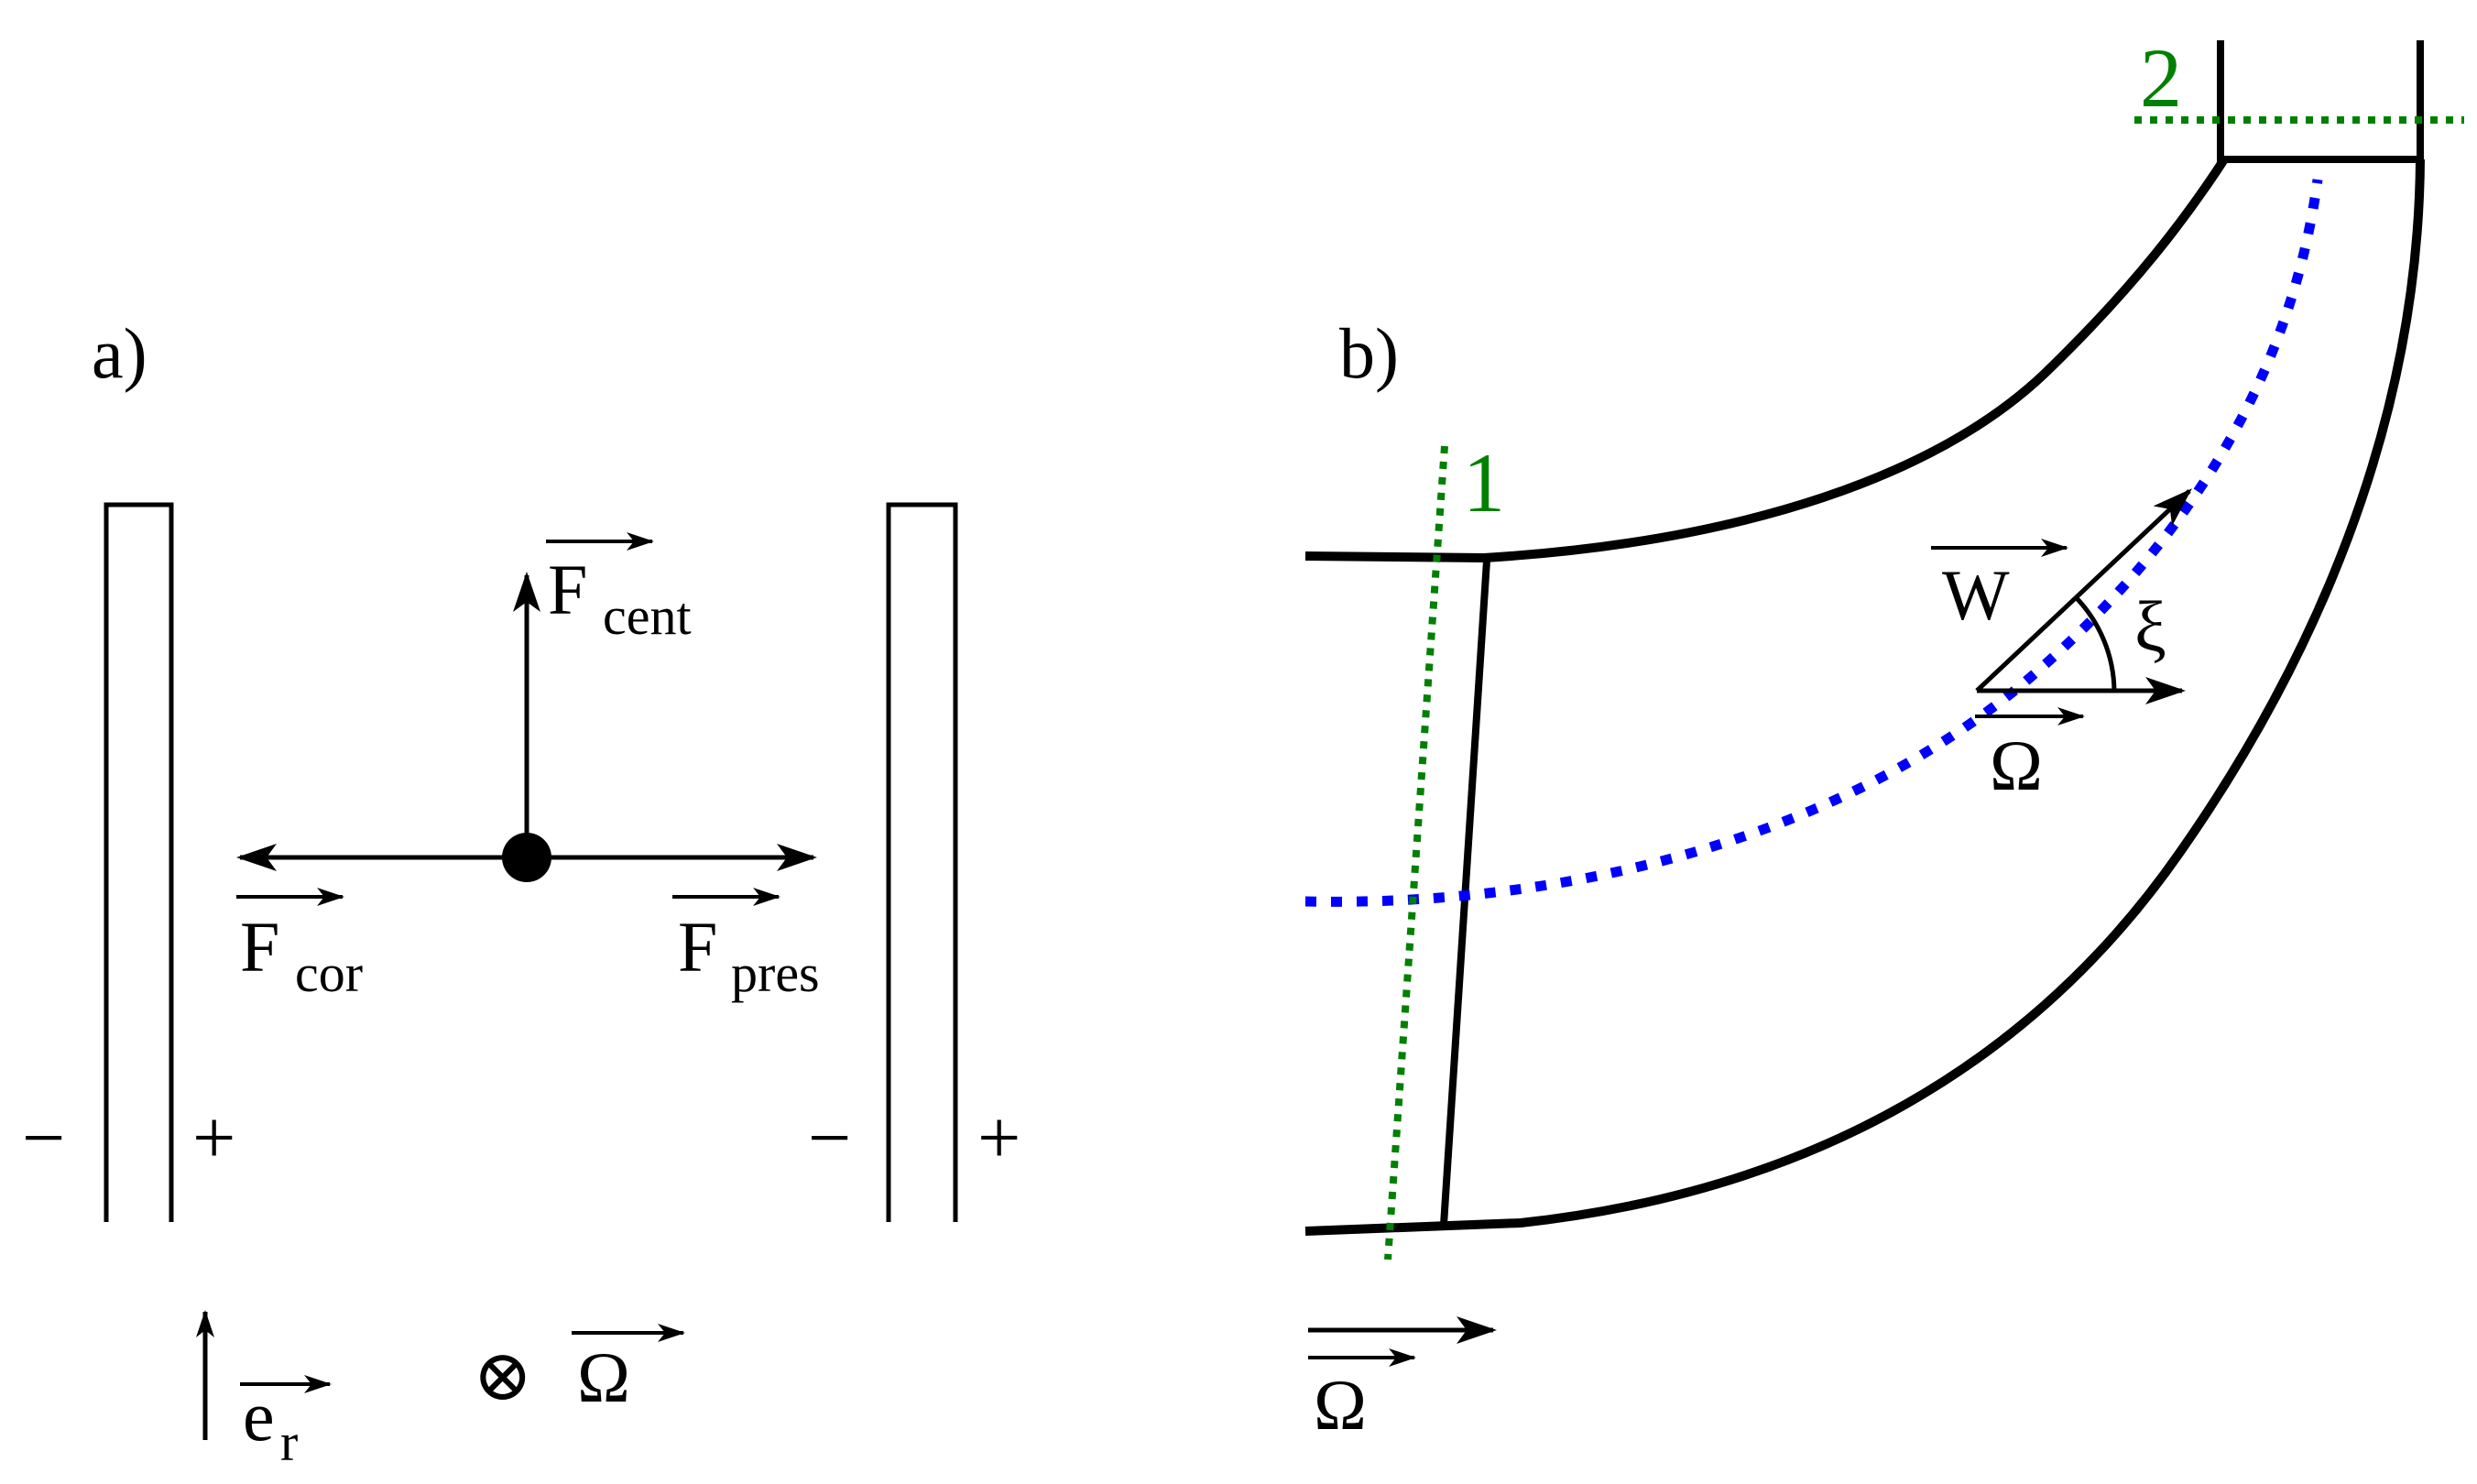 The height and width of the screenshot is (1484, 2477). What do you see at coordinates (2080, 741) in the screenshot?
I see `rotation-omega-blade: Ω` at bounding box center [2080, 741].